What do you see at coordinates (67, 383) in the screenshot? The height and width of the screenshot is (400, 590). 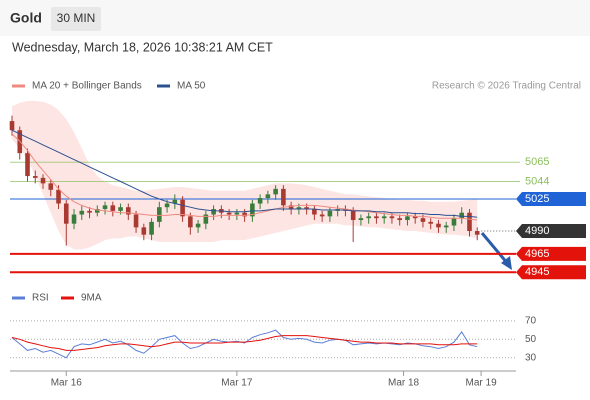 I see `x-tick-label: Mar 16` at bounding box center [67, 383].